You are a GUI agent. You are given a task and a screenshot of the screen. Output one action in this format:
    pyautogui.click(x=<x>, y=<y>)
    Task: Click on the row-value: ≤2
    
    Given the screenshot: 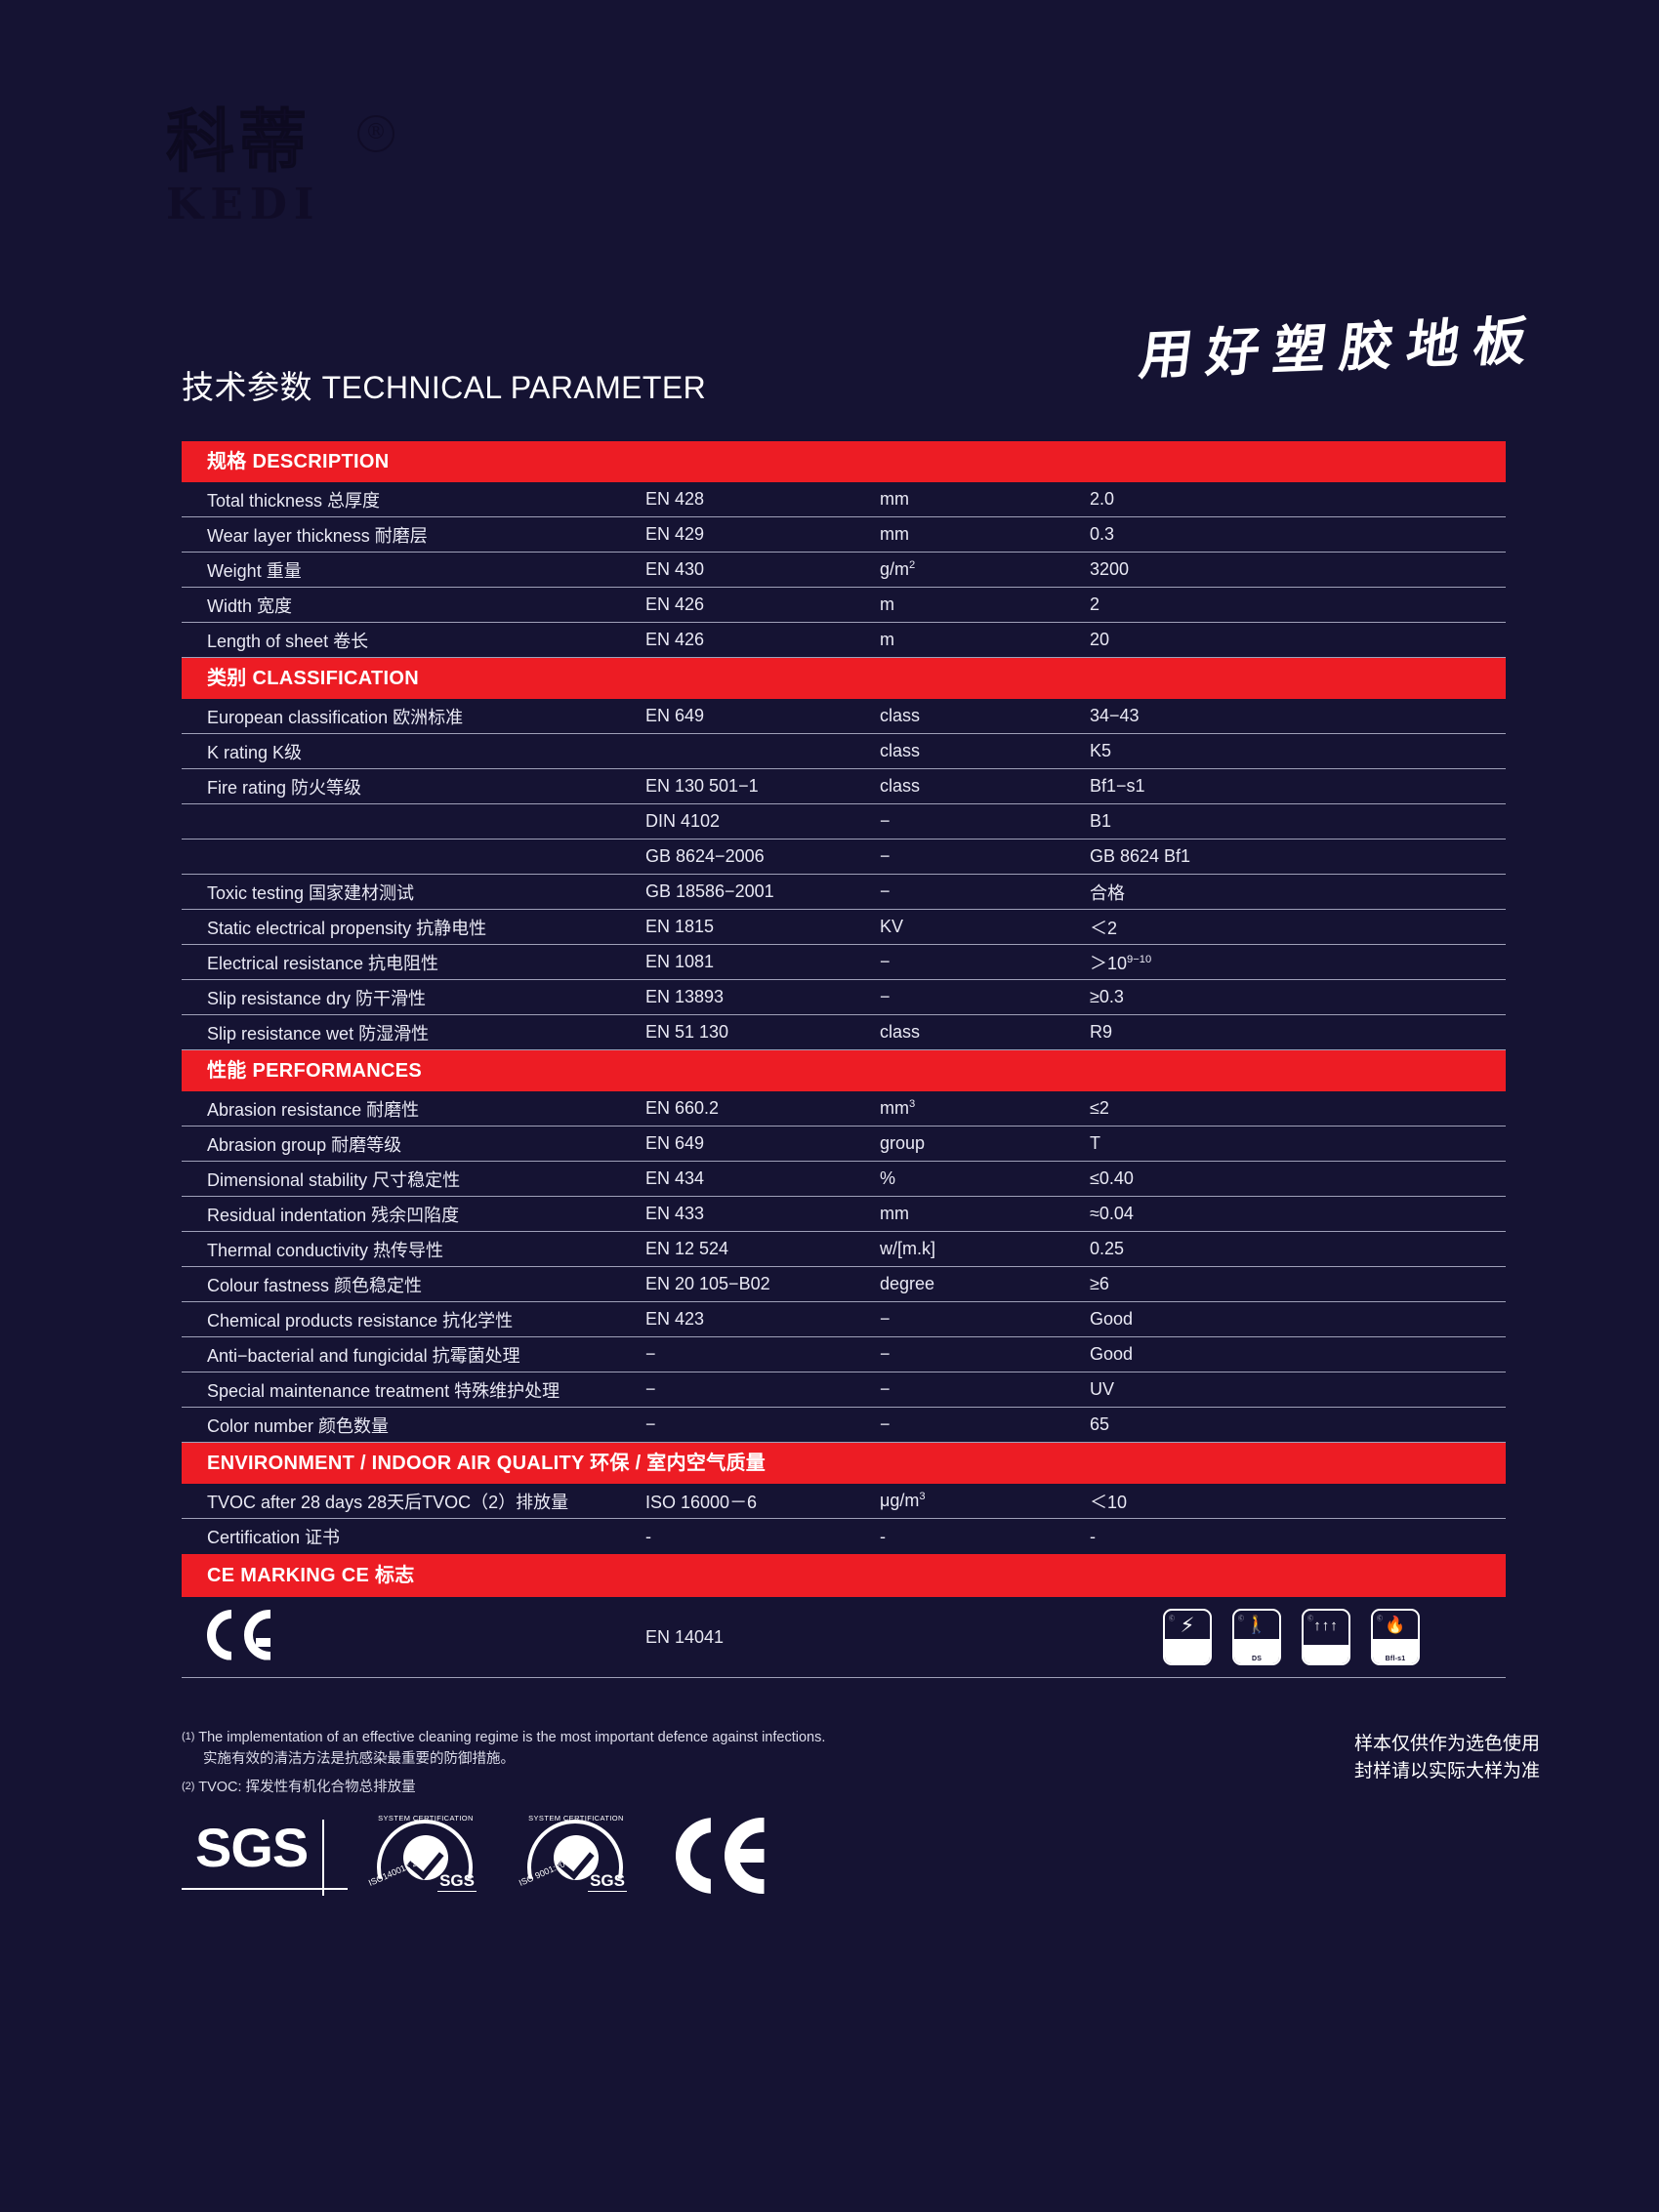 What is the action you would take?
    pyautogui.click(x=1099, y=1108)
    